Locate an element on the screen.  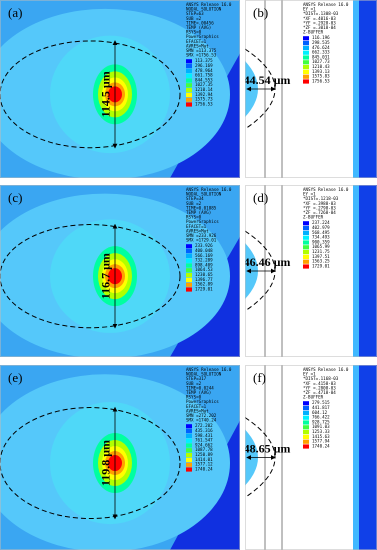
legend-value: 1396.77 is located at coordinates (204, 279).